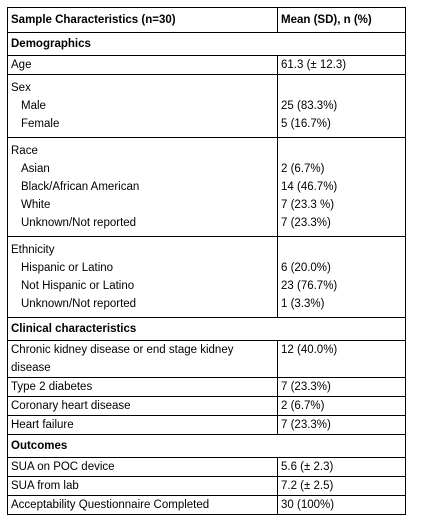 The height and width of the screenshot is (515, 426). What do you see at coordinates (309, 286) in the screenshot?
I see `row-value: 23 (76.7%)` at bounding box center [309, 286].